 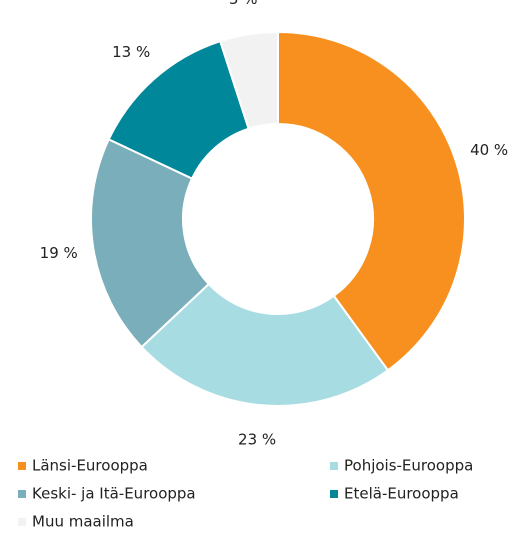 I want to click on legend-label: Länsi-Eurooppa, so click(x=90, y=466).